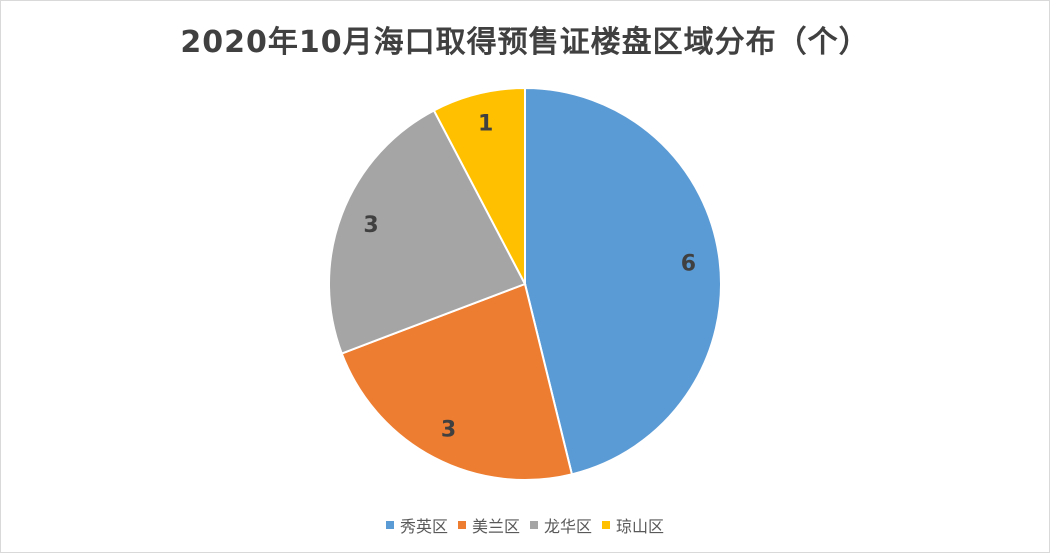 This screenshot has width=1050, height=553. I want to click on chart-title: 2020年10月海口取得预售证楼盘区域分布（个）, so click(525, 42).